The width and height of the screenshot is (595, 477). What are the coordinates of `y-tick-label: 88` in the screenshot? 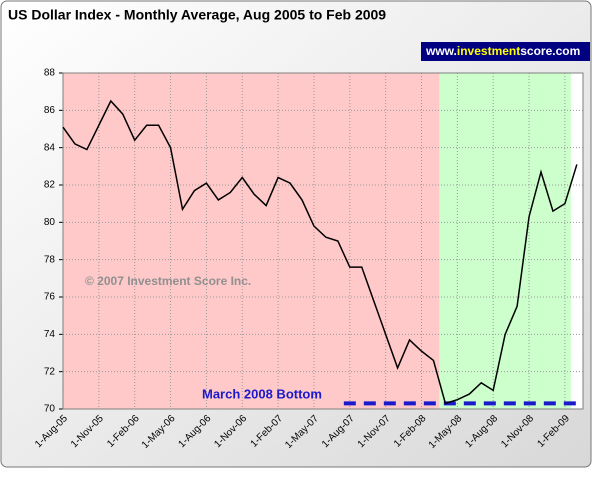 It's located at (50, 73).